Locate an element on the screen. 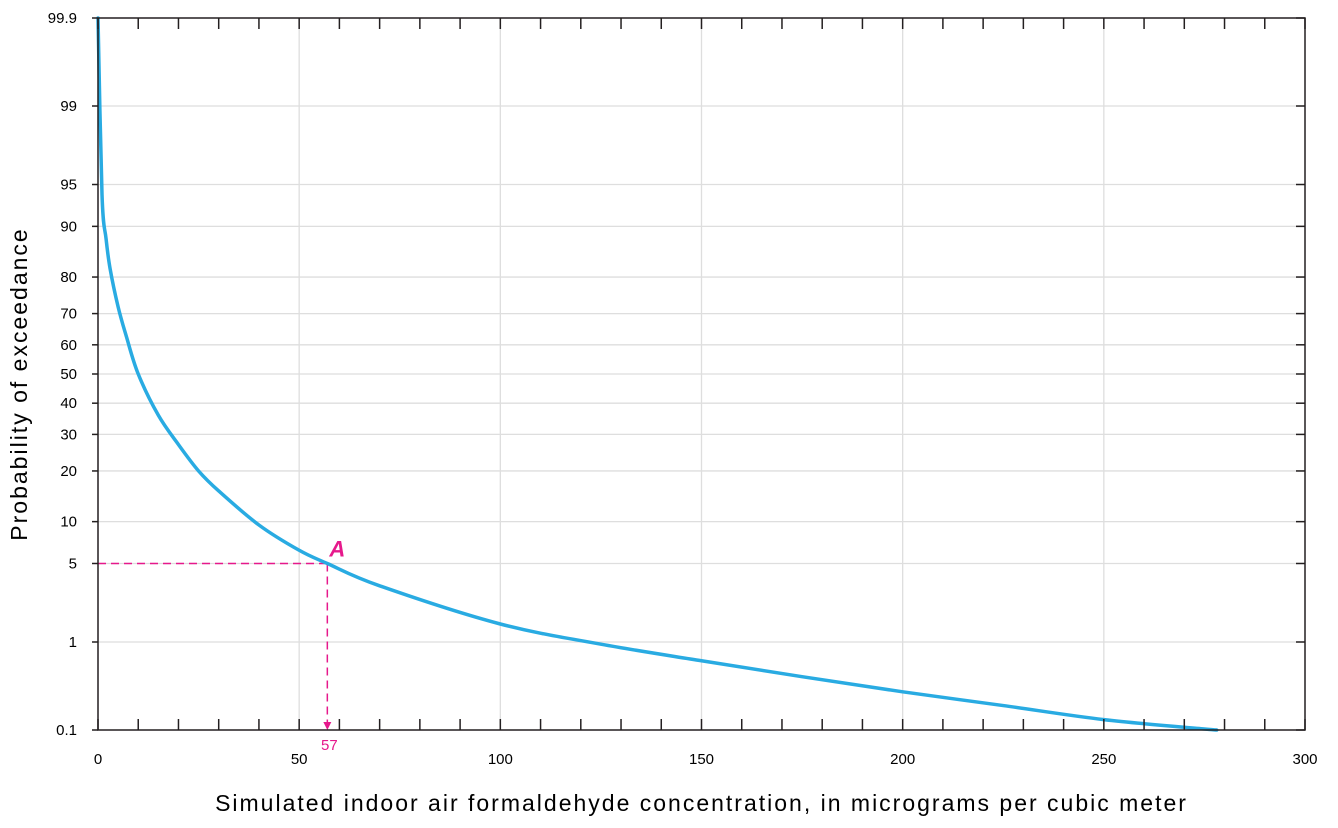 Image resolution: width=1338 pixels, height=828 pixels. x-tick-label: 150 is located at coordinates (701, 759).